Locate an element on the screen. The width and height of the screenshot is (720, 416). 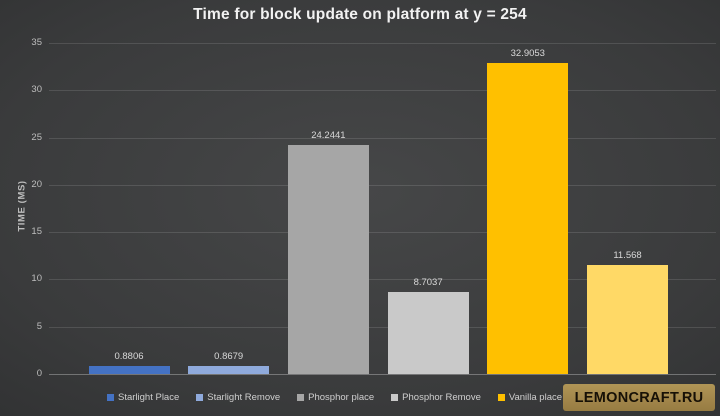
x-axis-line is located at coordinates (382, 374).